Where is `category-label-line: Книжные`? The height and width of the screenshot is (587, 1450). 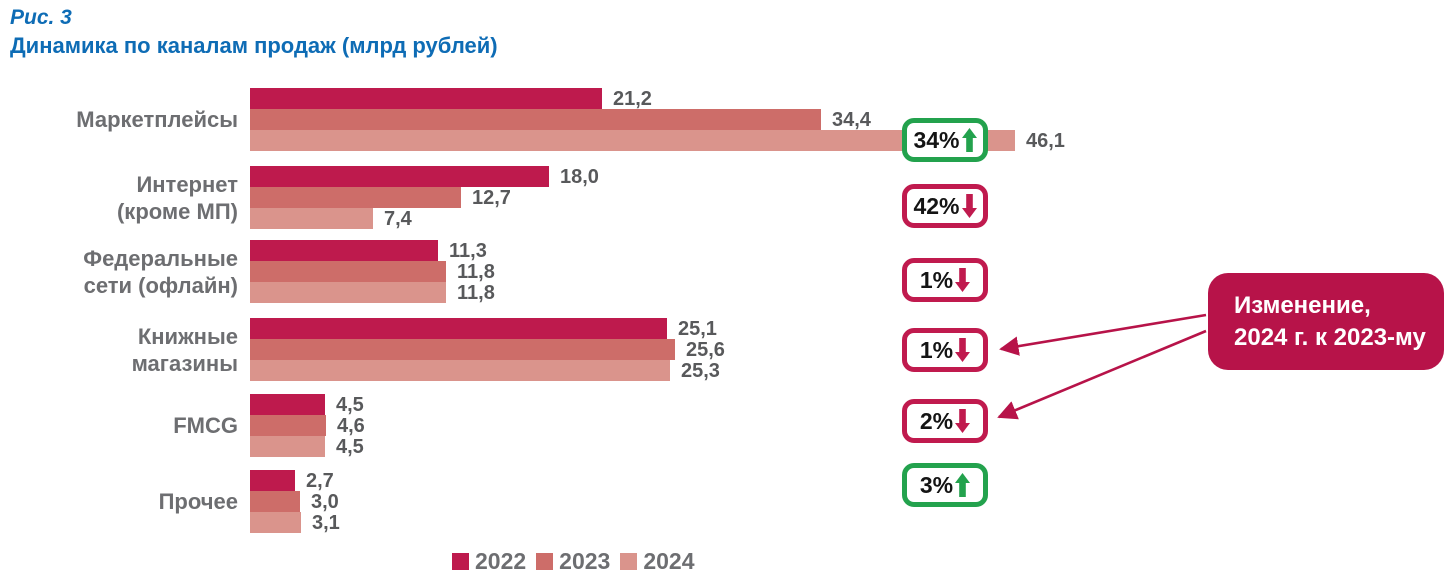 category-label-line: Книжные is located at coordinates (187, 336).